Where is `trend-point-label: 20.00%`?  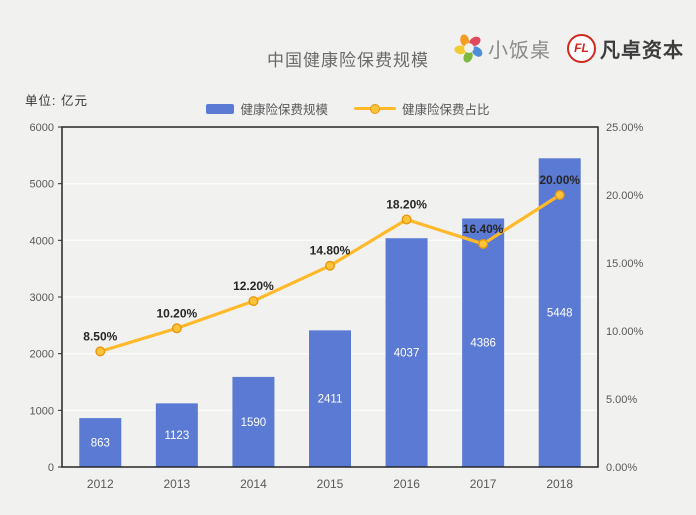
trend-point-label: 20.00% is located at coordinates (559, 180).